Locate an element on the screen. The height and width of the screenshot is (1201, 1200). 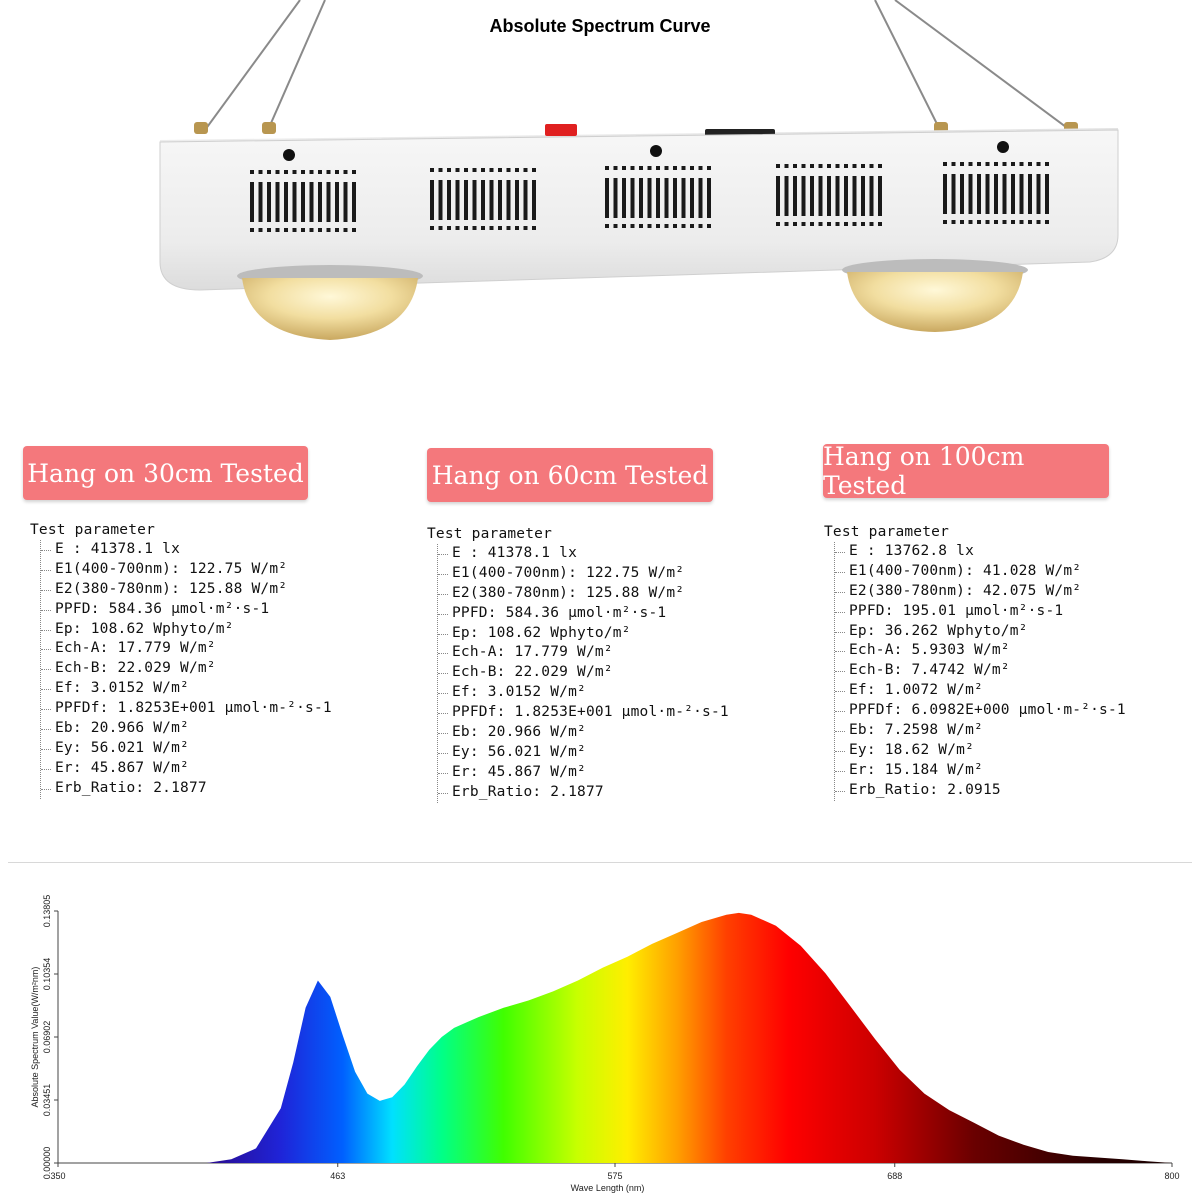
x-tick-label: 800 is located at coordinates (1171, 1176).